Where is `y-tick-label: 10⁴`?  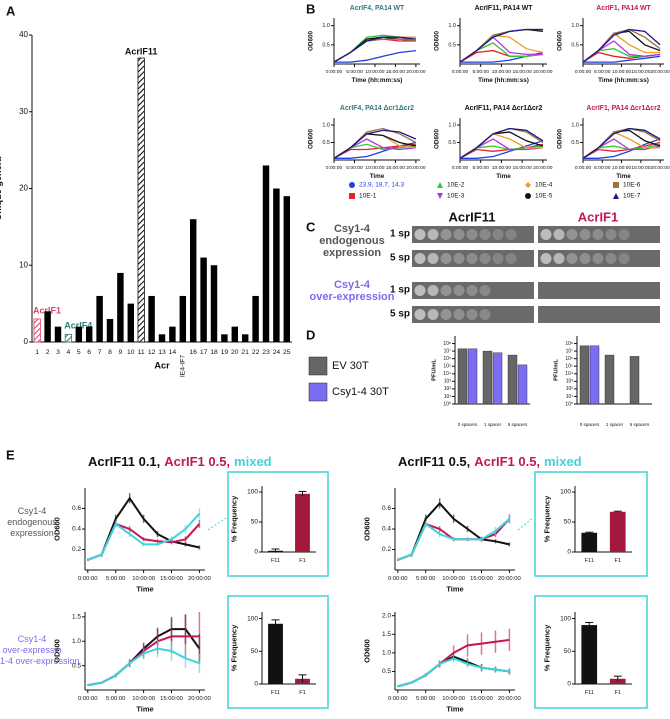
y-tick-label: 10⁴ is located at coordinates (447, 374).